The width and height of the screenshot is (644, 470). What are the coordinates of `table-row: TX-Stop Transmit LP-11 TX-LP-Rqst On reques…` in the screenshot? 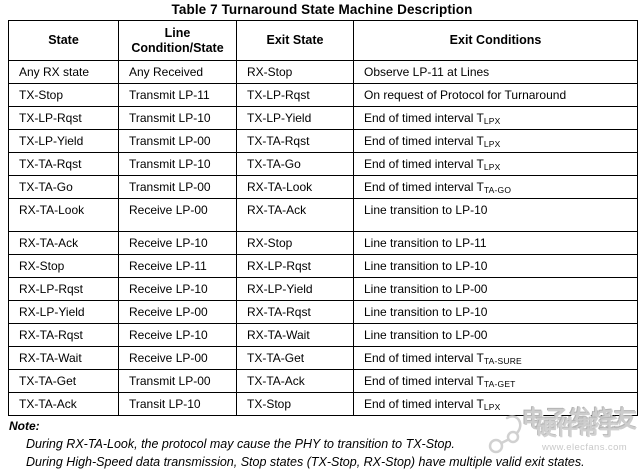 It's located at (323, 95).